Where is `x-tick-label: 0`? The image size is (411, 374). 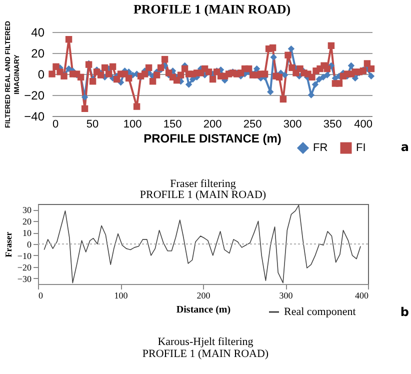 x-tick-label: 0 is located at coordinates (55, 124).